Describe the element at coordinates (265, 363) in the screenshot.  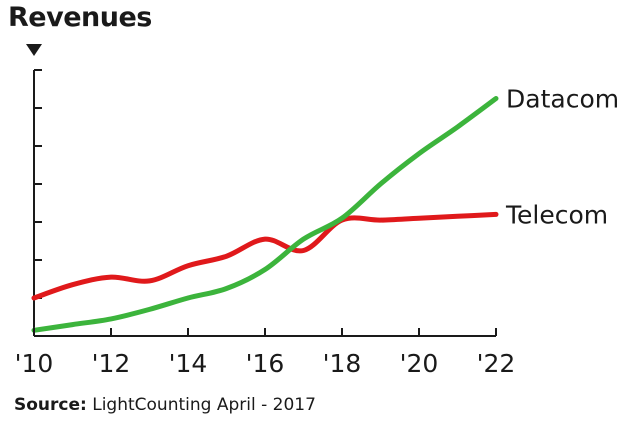
I see `x-tick-label: '16` at that location.